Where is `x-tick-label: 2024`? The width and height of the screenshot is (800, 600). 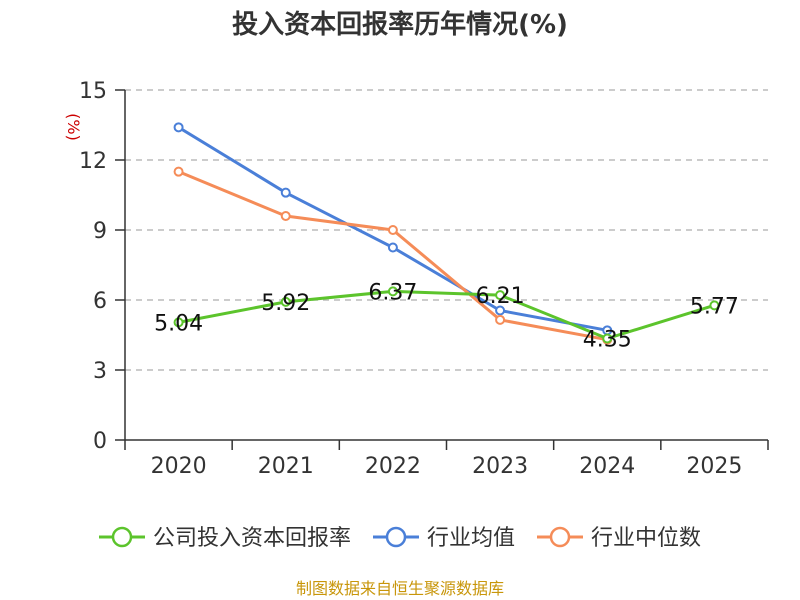
x-tick-label: 2024 is located at coordinates (607, 466).